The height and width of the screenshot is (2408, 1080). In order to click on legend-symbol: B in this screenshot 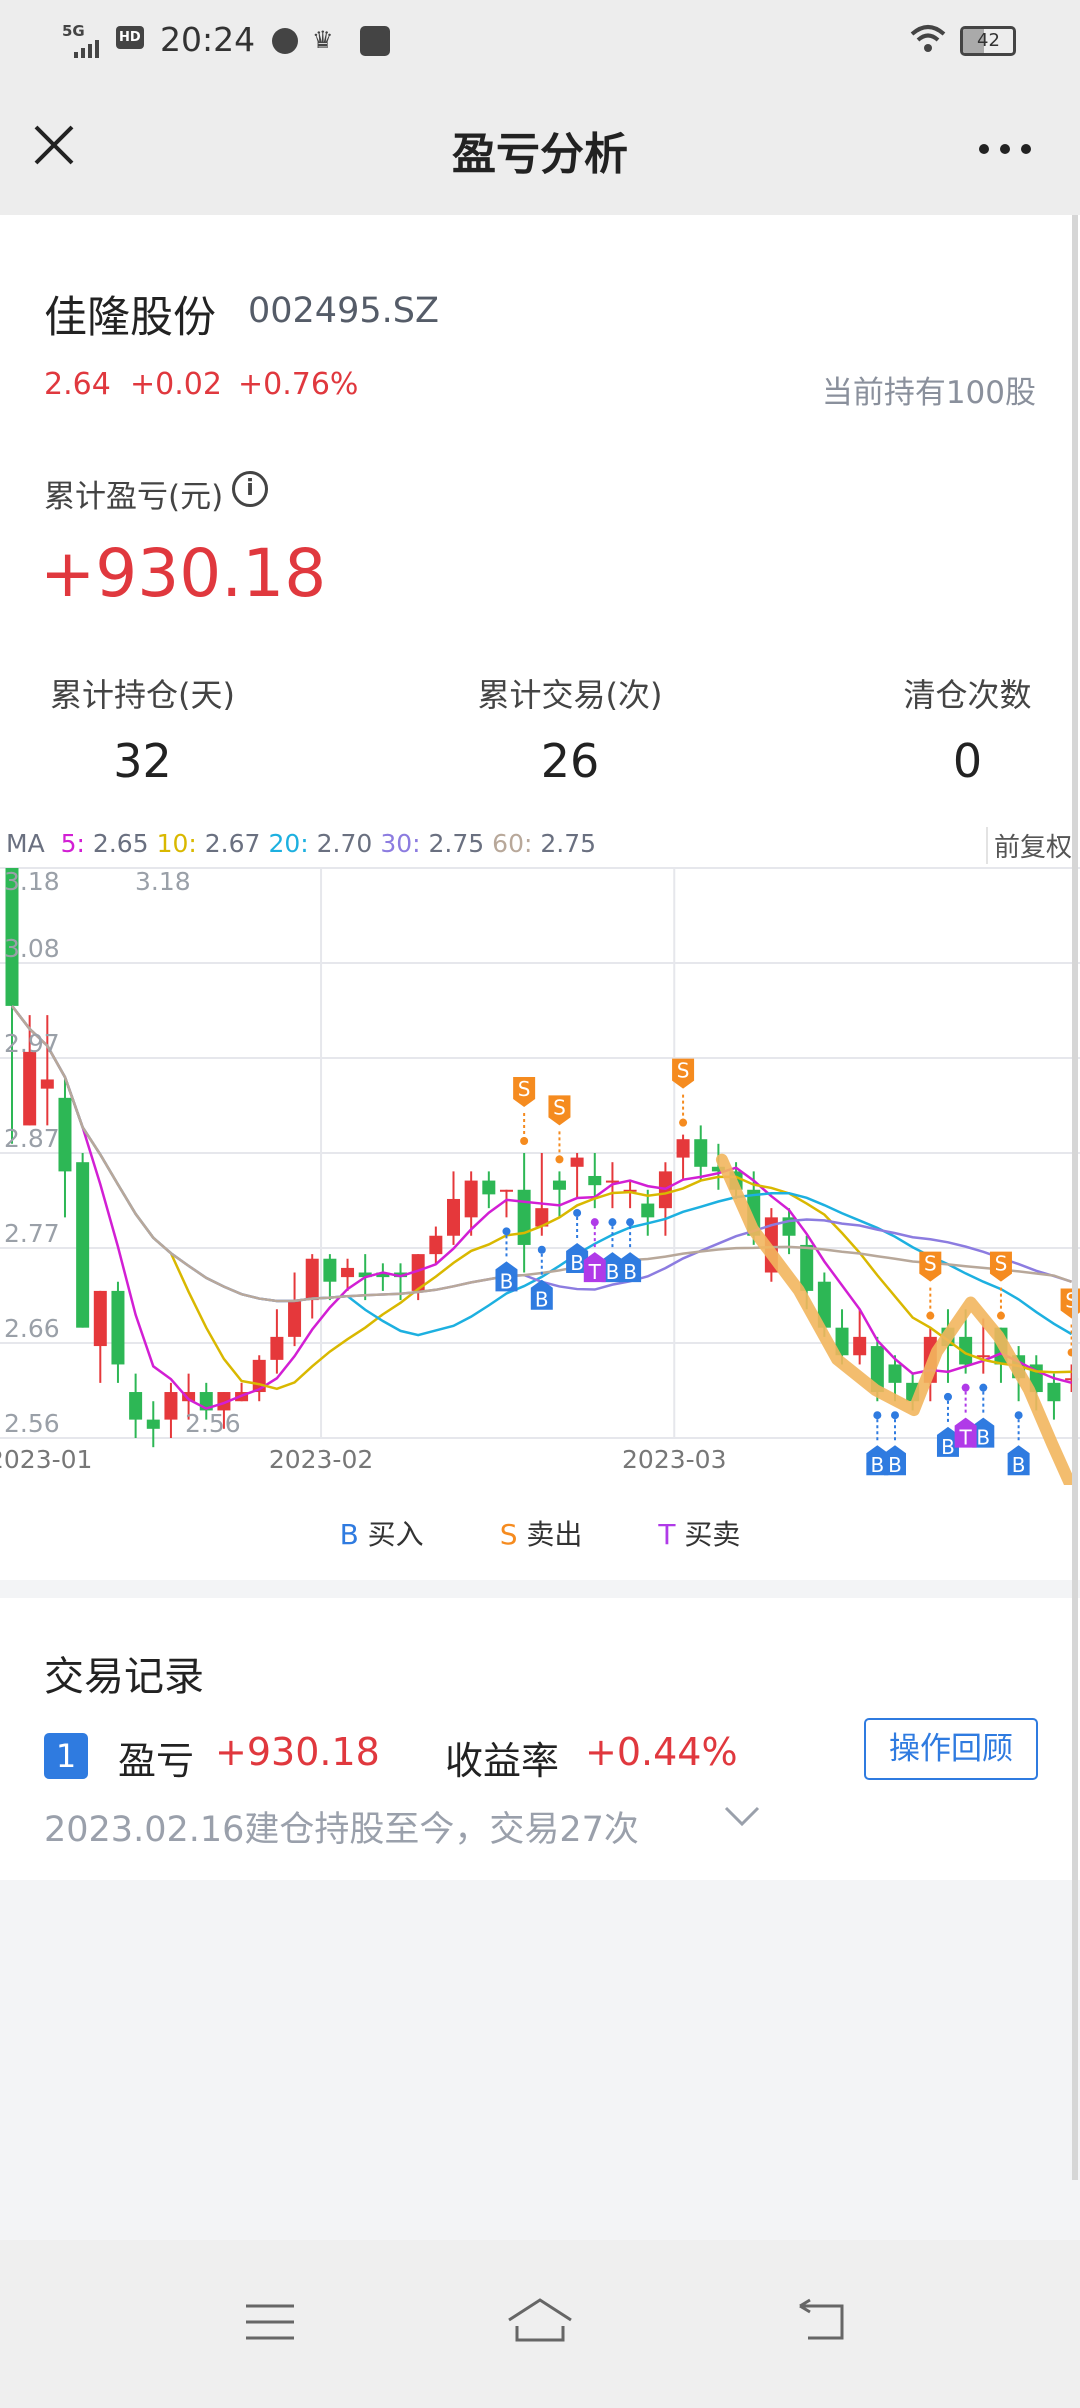, I will do `click(353, 1534)`.